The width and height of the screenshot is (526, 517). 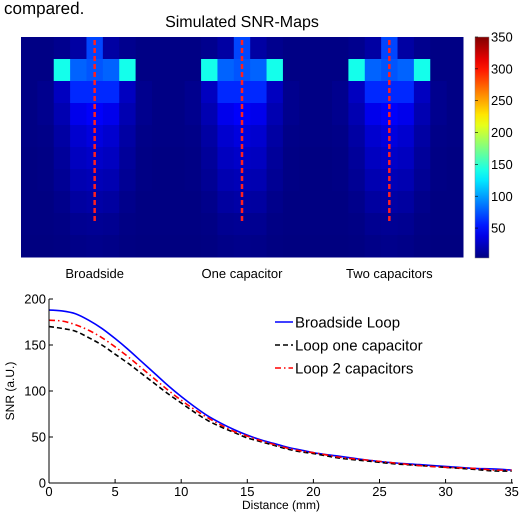 I want to click on color-bar-label: 350, so click(x=502, y=37).